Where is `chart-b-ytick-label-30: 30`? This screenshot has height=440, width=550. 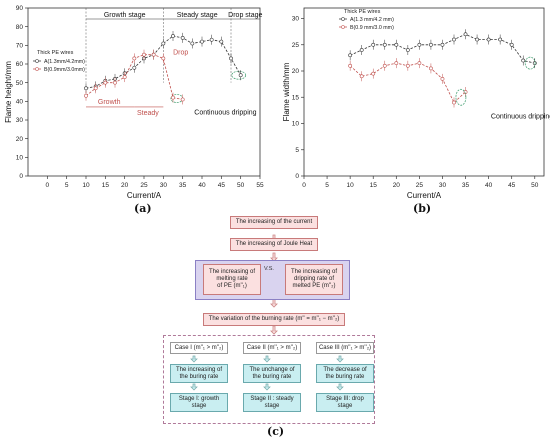 chart-b-ytick-label-30: 30 is located at coordinates (296, 19).